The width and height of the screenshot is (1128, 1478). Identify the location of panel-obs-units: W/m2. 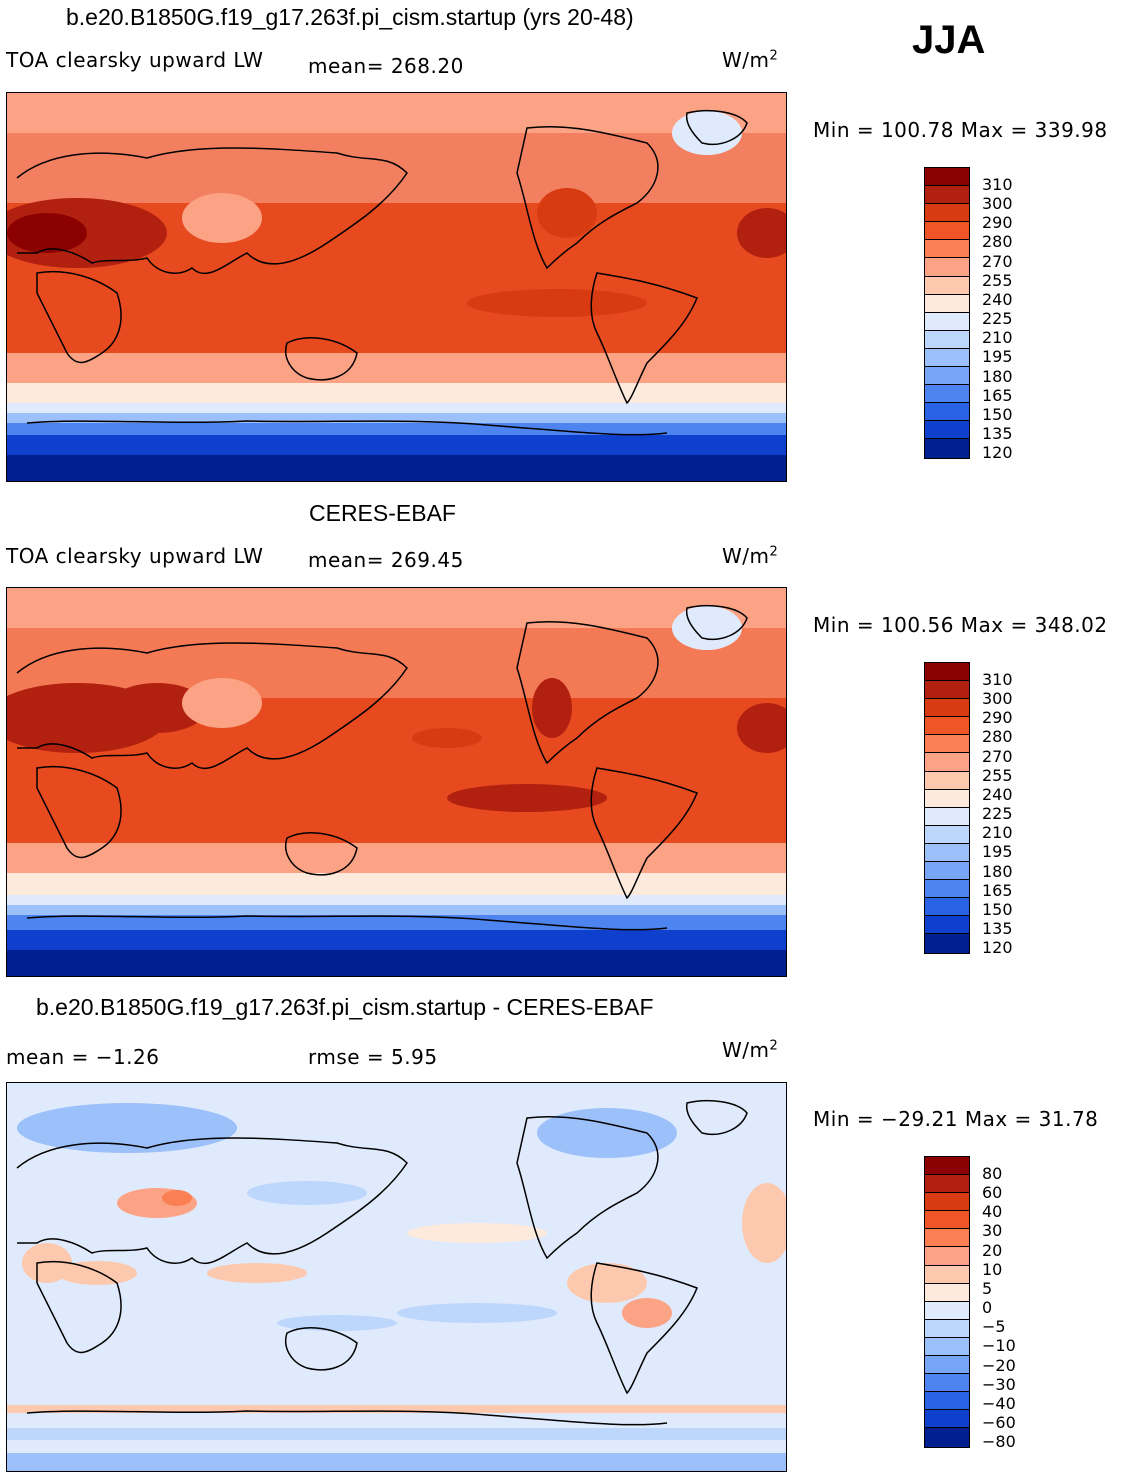
(750, 556).